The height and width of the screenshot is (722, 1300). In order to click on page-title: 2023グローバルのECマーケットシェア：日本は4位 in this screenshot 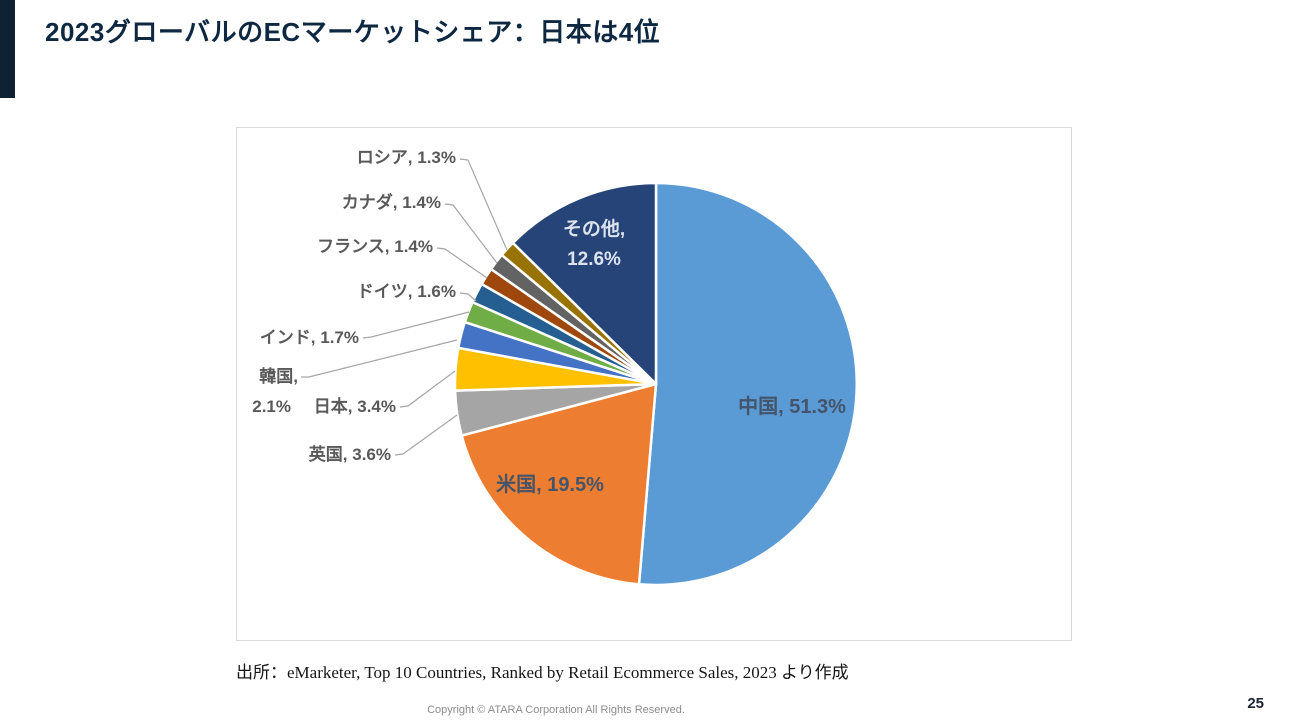, I will do `click(353, 32)`.